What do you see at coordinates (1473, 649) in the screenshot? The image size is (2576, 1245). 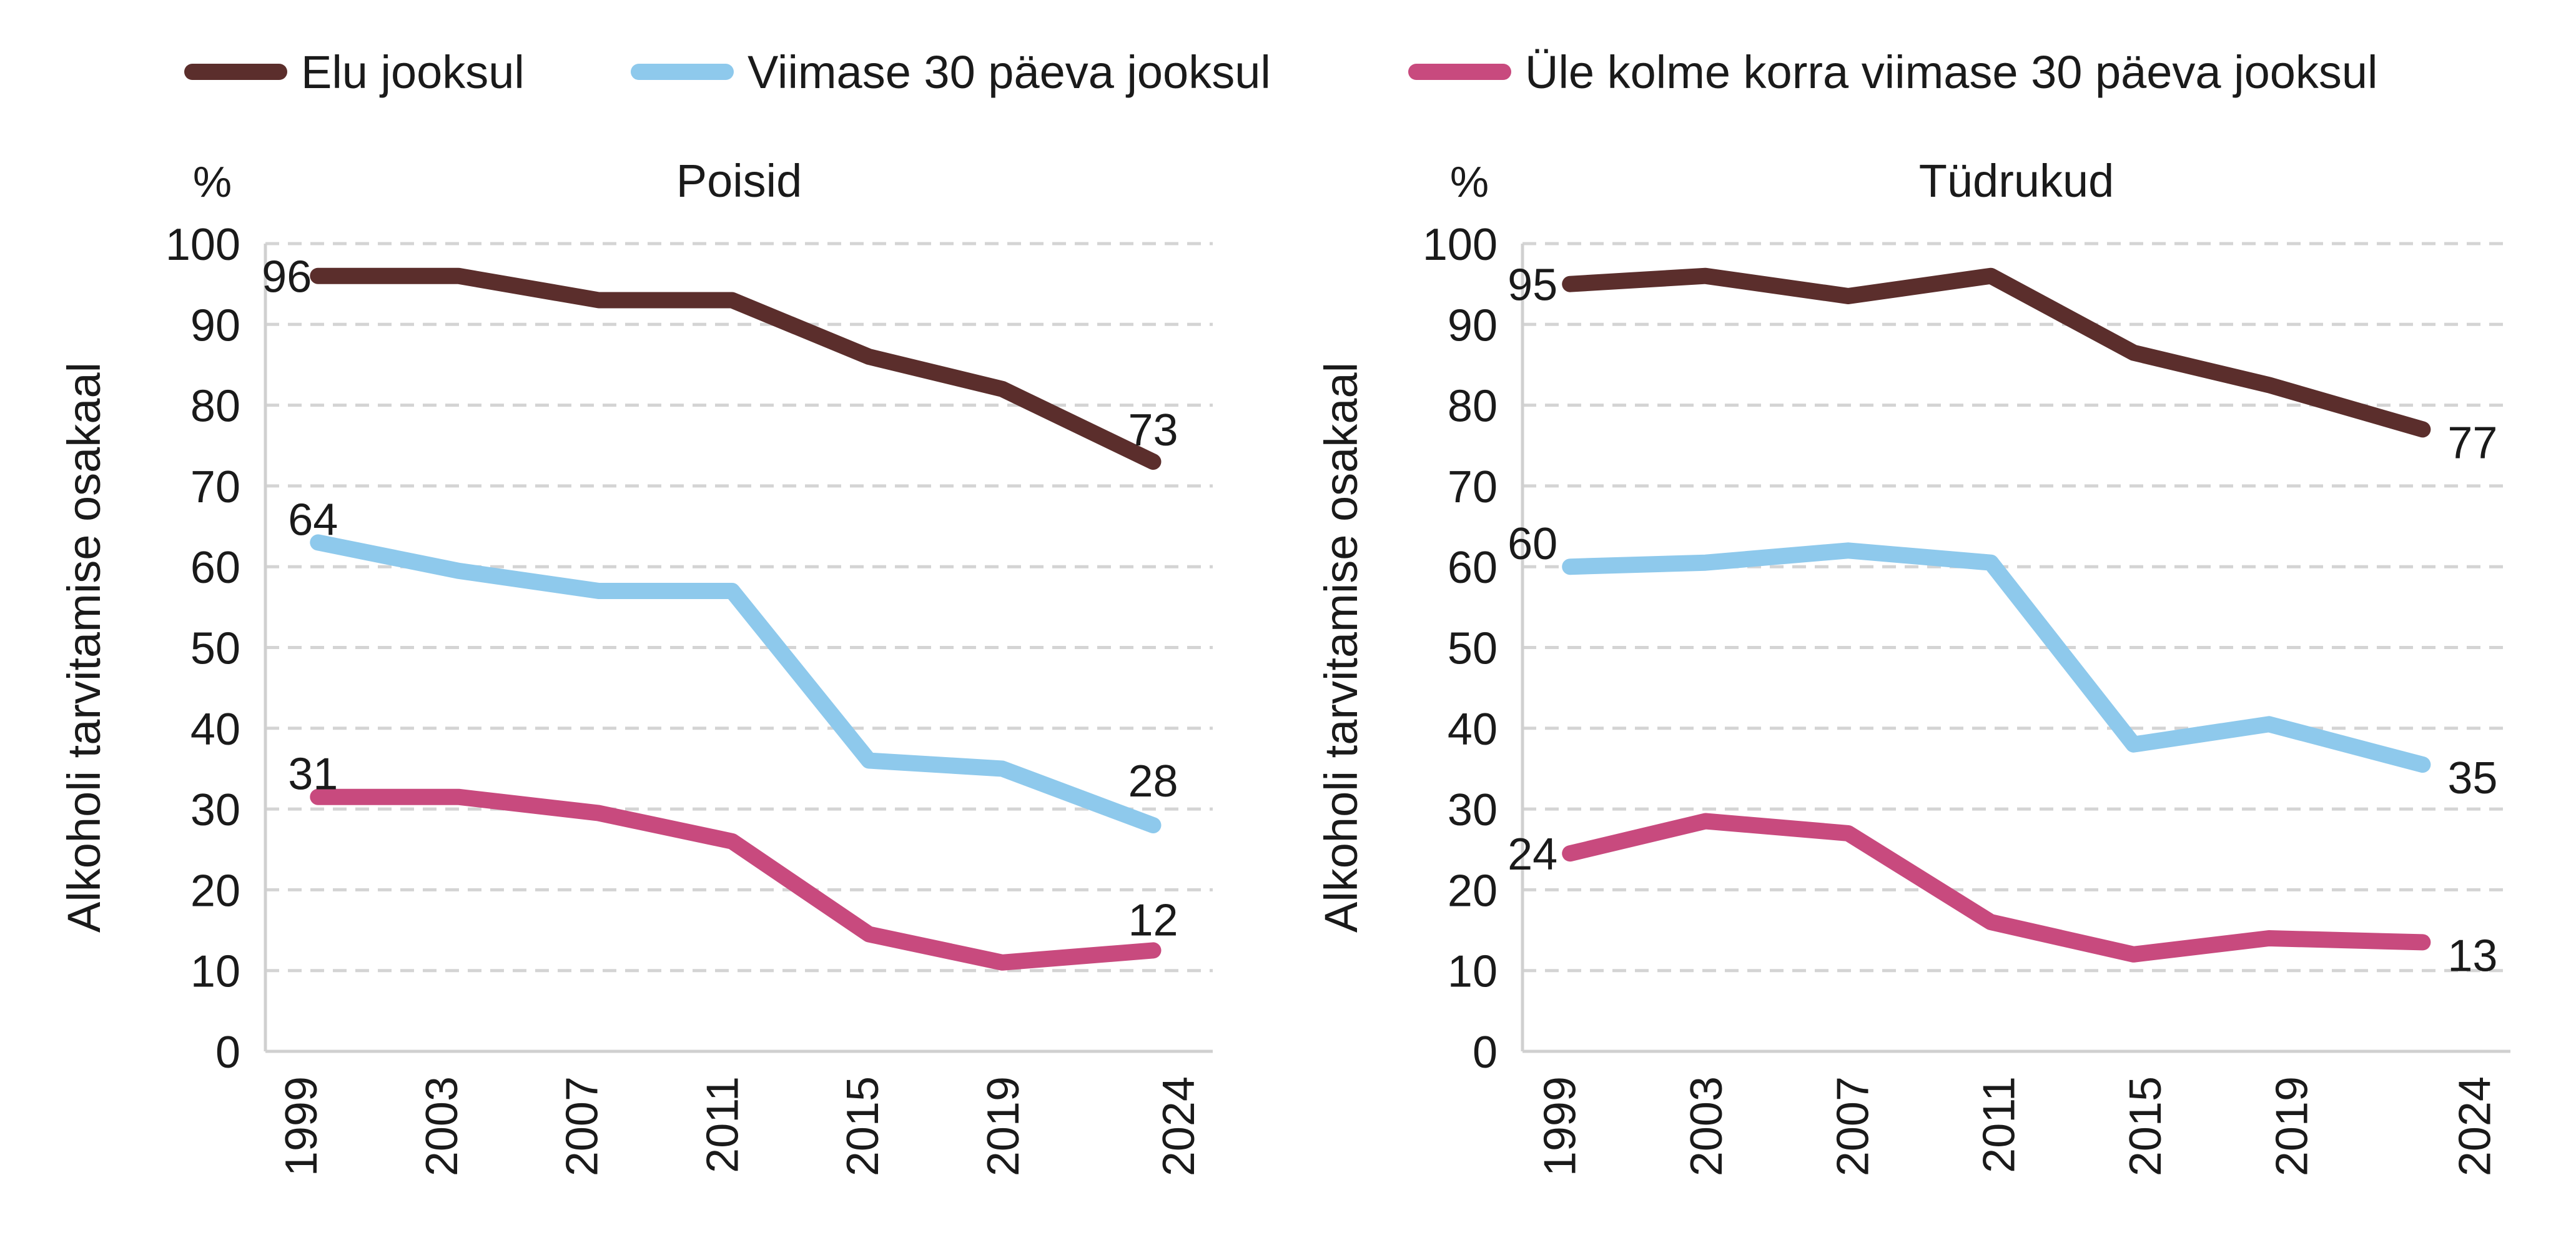 I see `chart-2-y-tick-label: 50` at bounding box center [1473, 649].